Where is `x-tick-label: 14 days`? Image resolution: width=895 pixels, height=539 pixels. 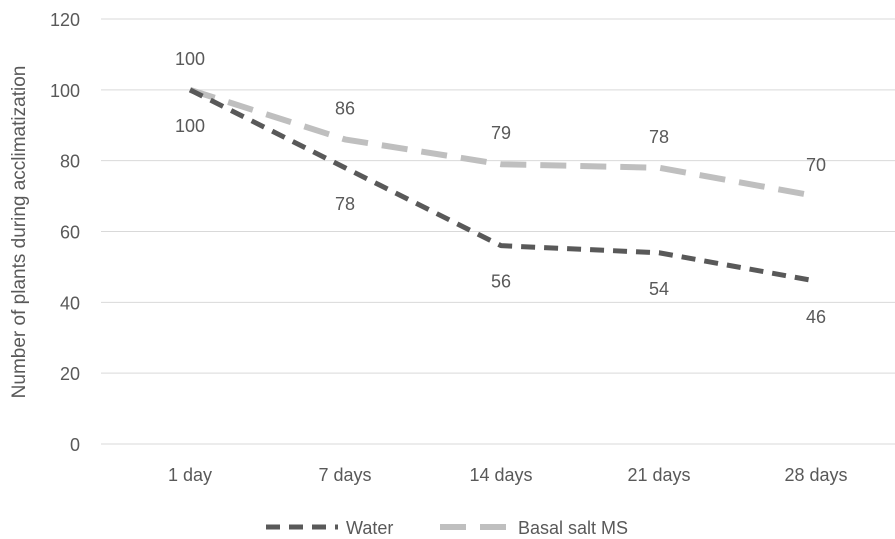
x-tick-label: 14 days is located at coordinates (500, 475).